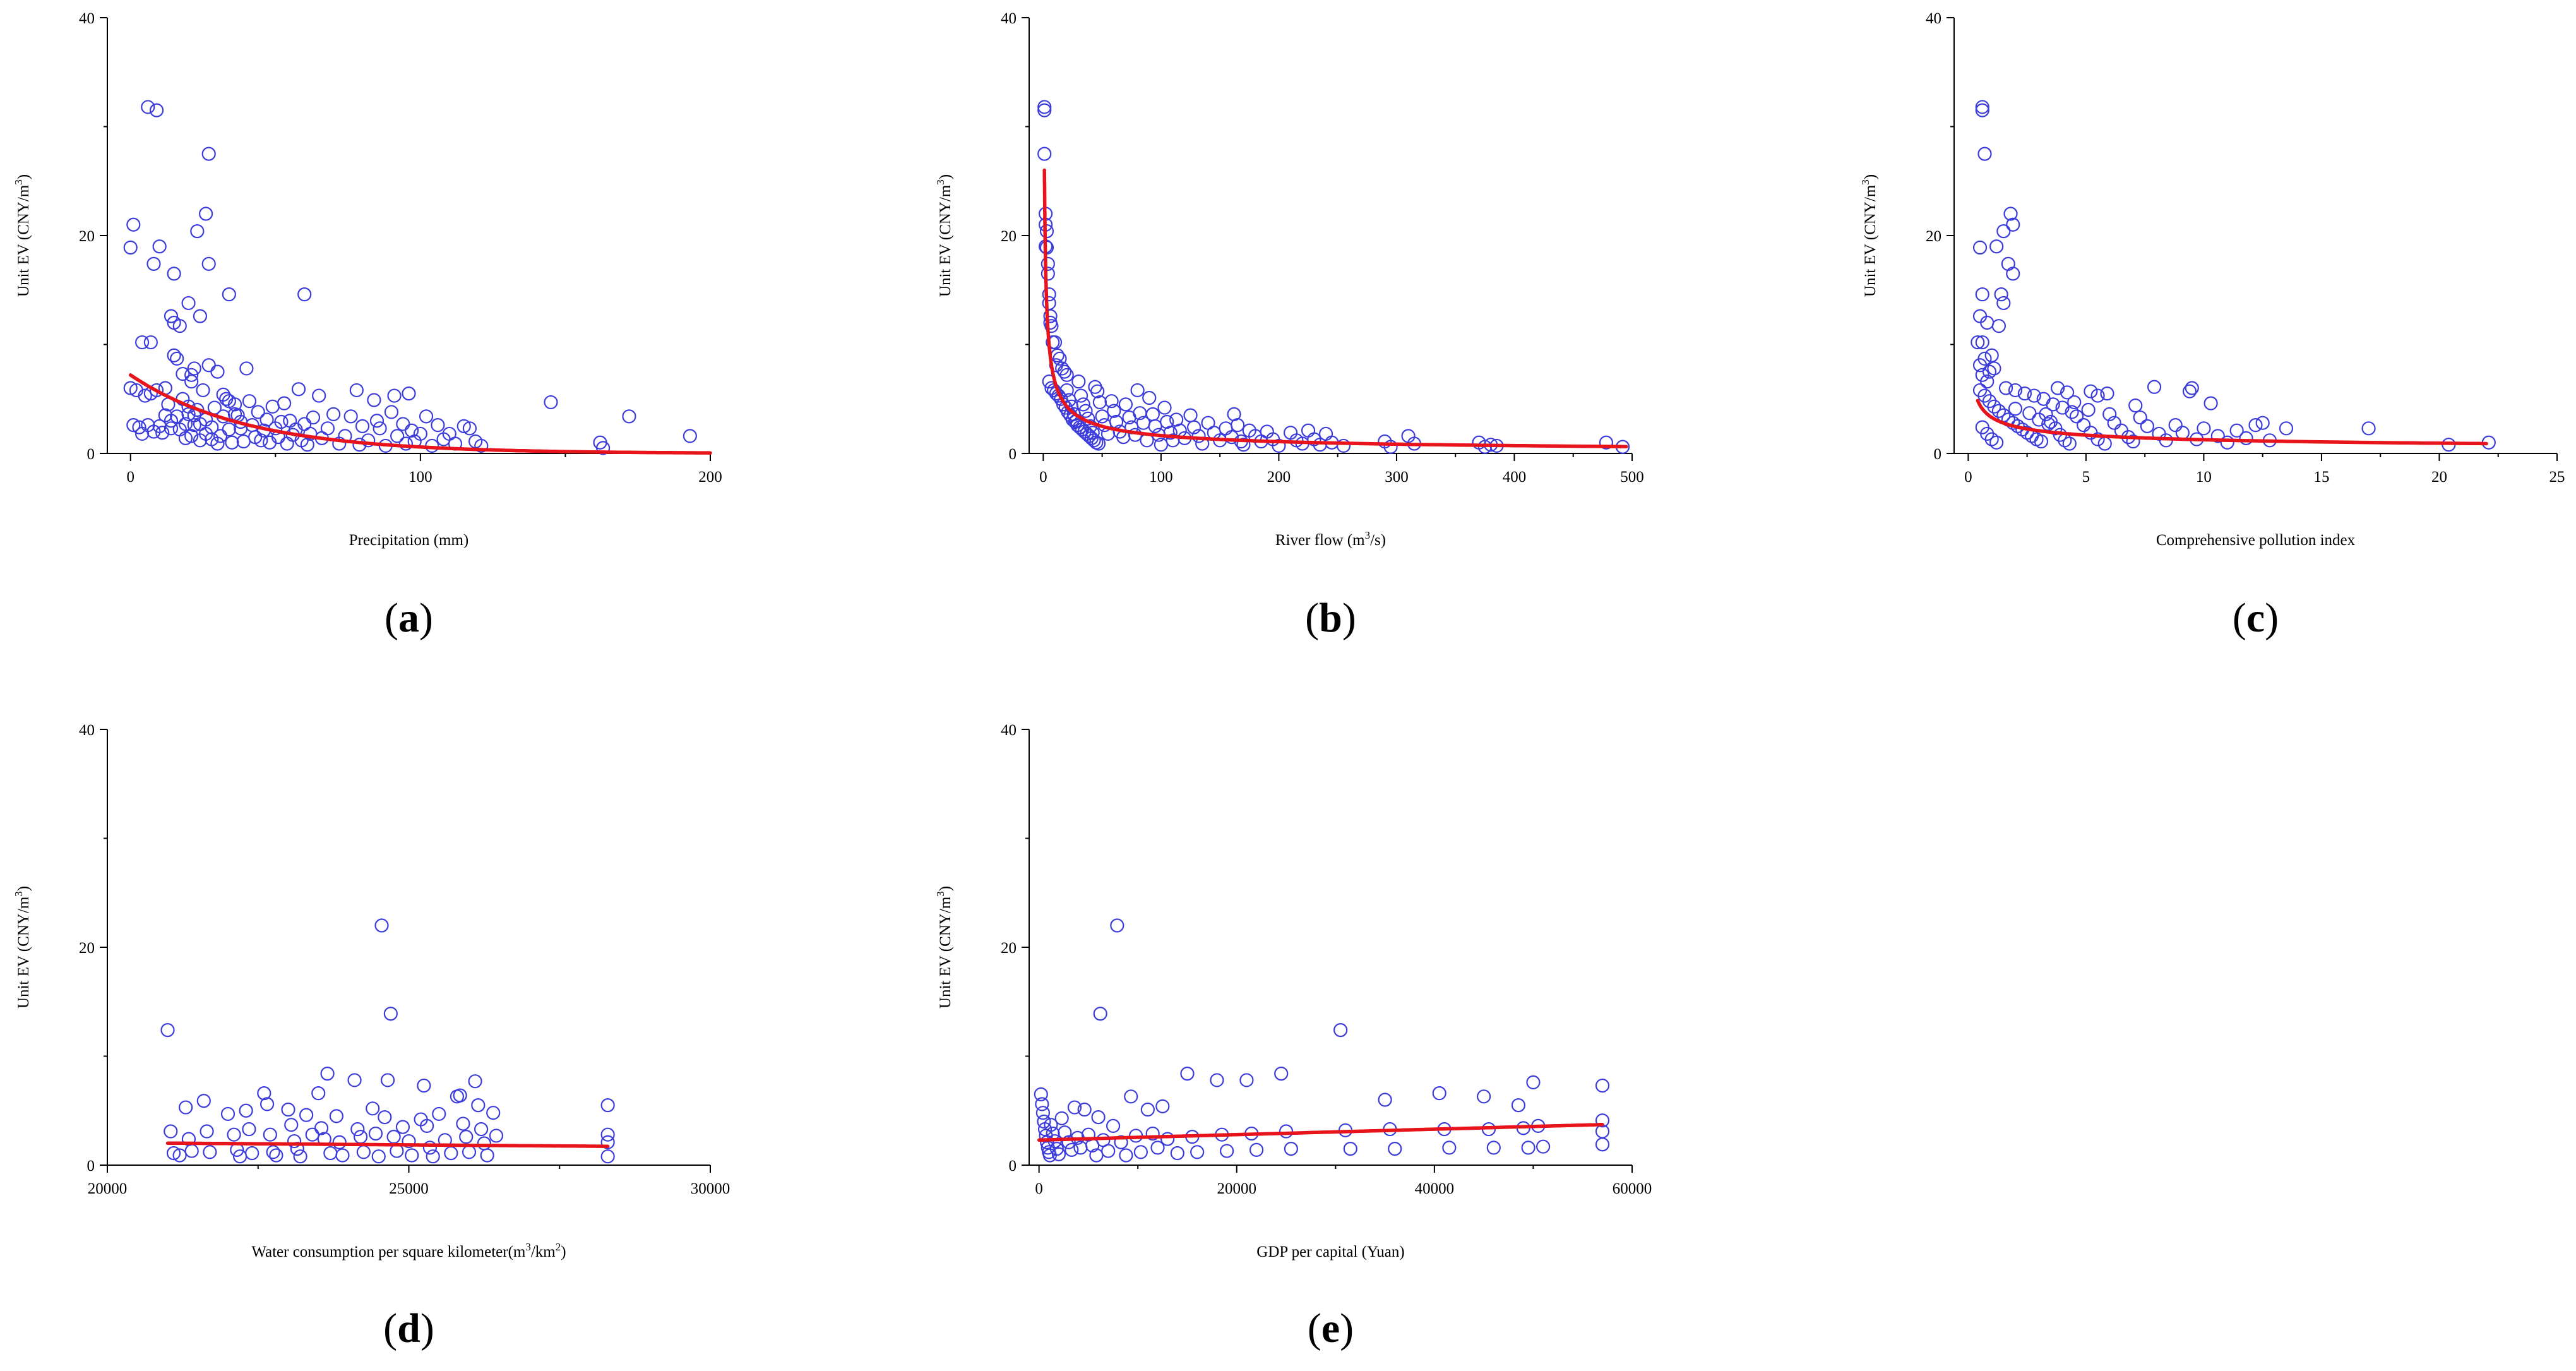  I want to click on x-tick-label: 100, so click(1161, 477).